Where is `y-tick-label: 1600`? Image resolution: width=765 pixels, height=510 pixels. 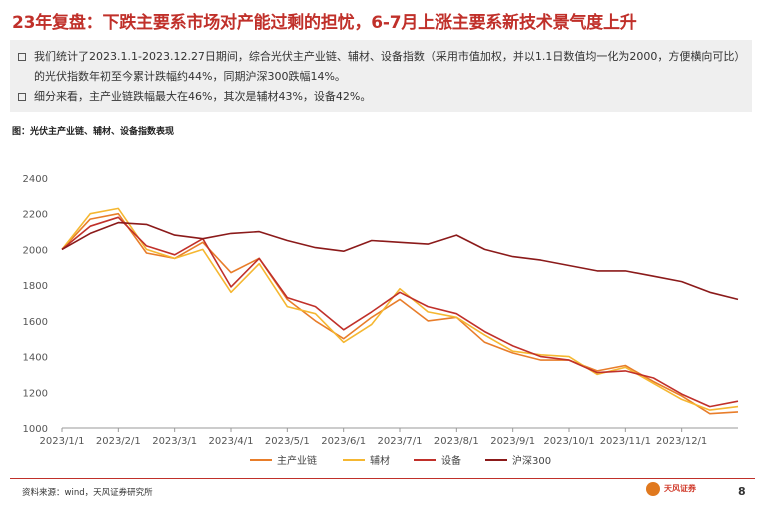 y-tick-label: 1600 is located at coordinates (35, 322).